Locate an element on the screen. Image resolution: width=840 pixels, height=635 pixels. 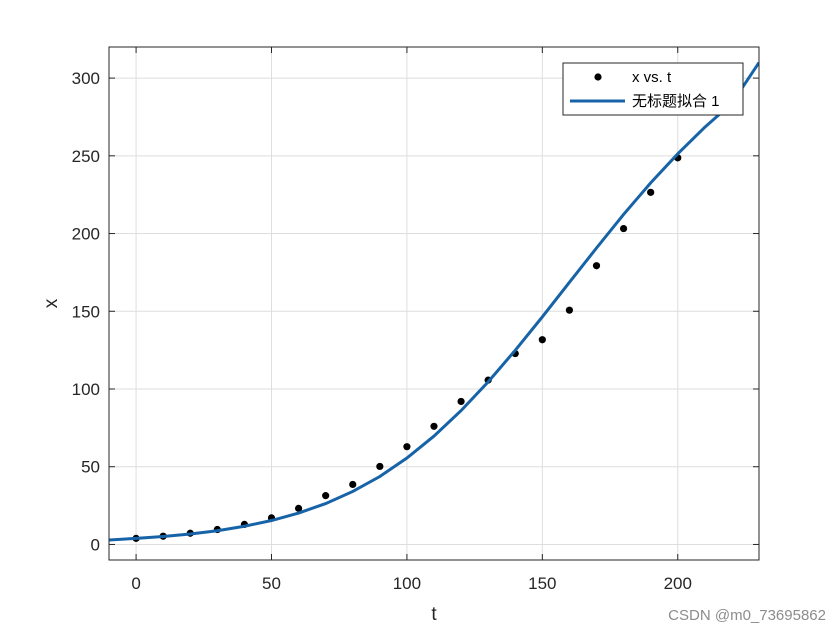
legend-entry-label: x vs. t is located at coordinates (652, 77).